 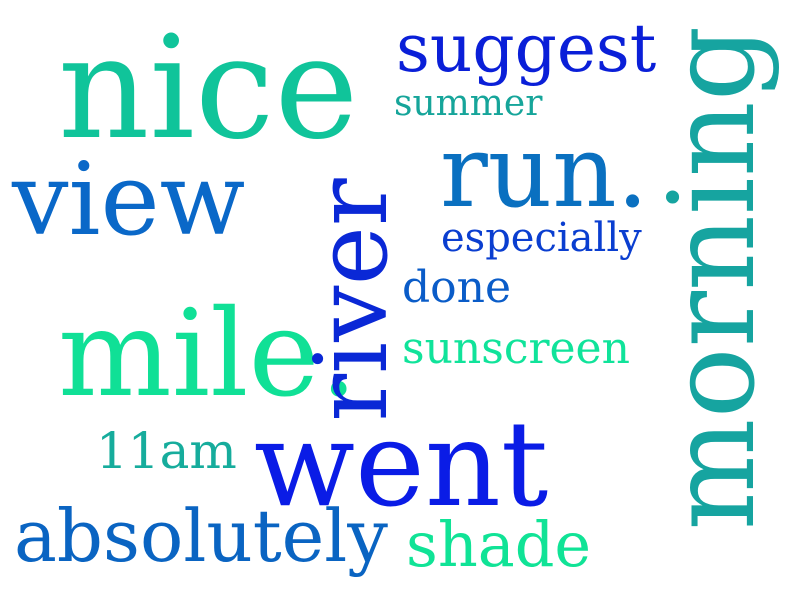 I want to click on word-view: view, so click(x=129, y=199).